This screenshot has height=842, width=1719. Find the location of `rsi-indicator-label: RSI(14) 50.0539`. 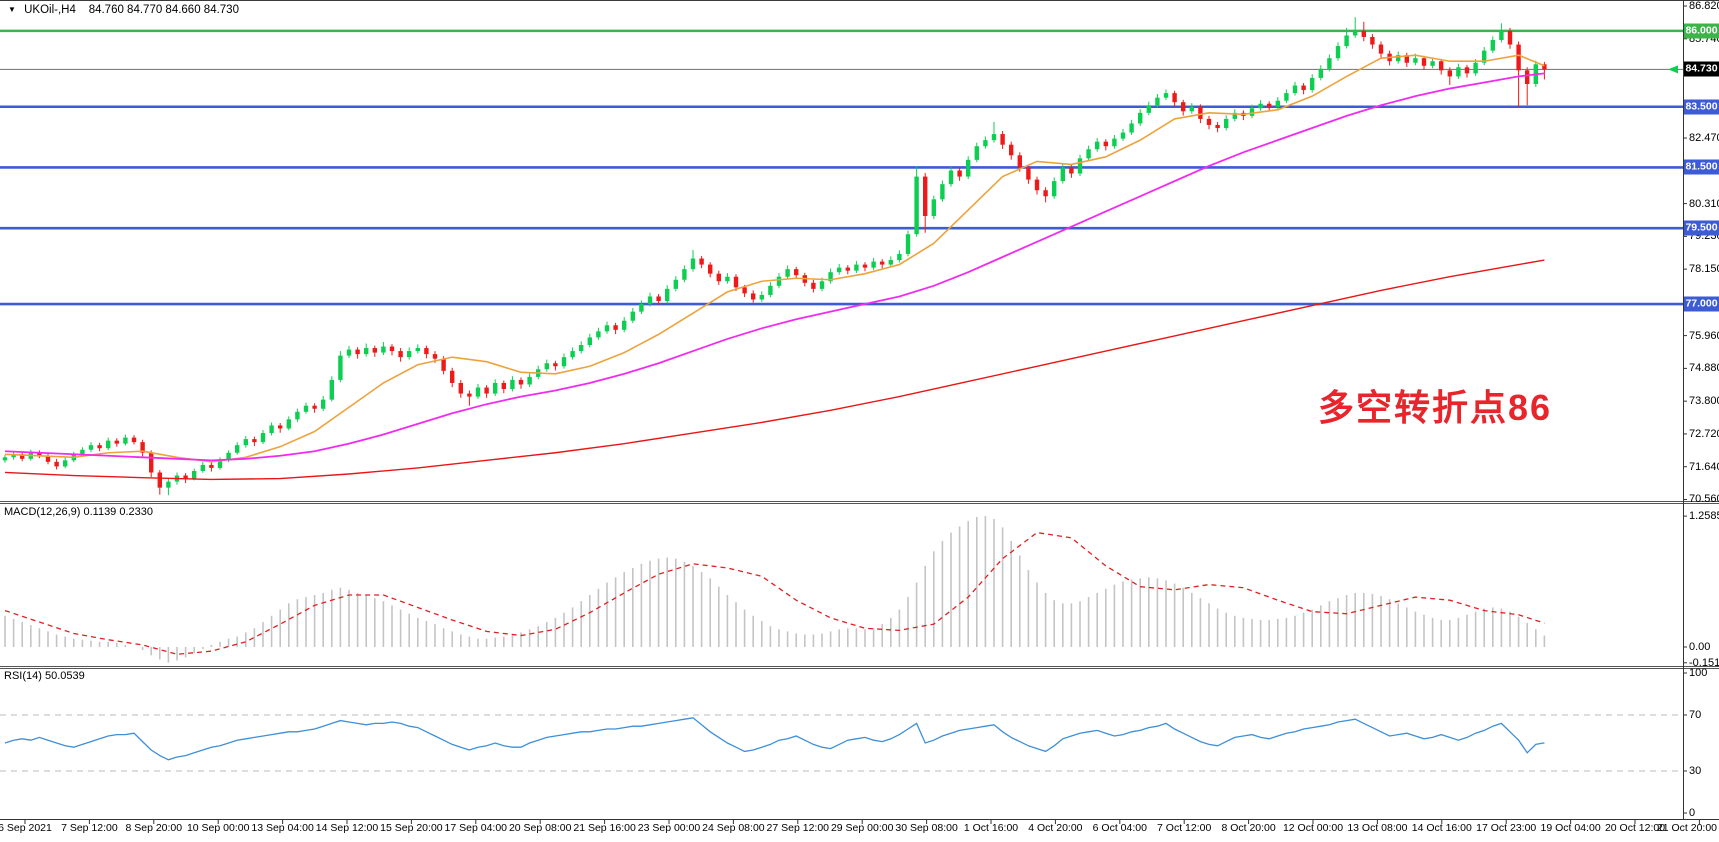

rsi-indicator-label: RSI(14) 50.0539 is located at coordinates (44, 676).